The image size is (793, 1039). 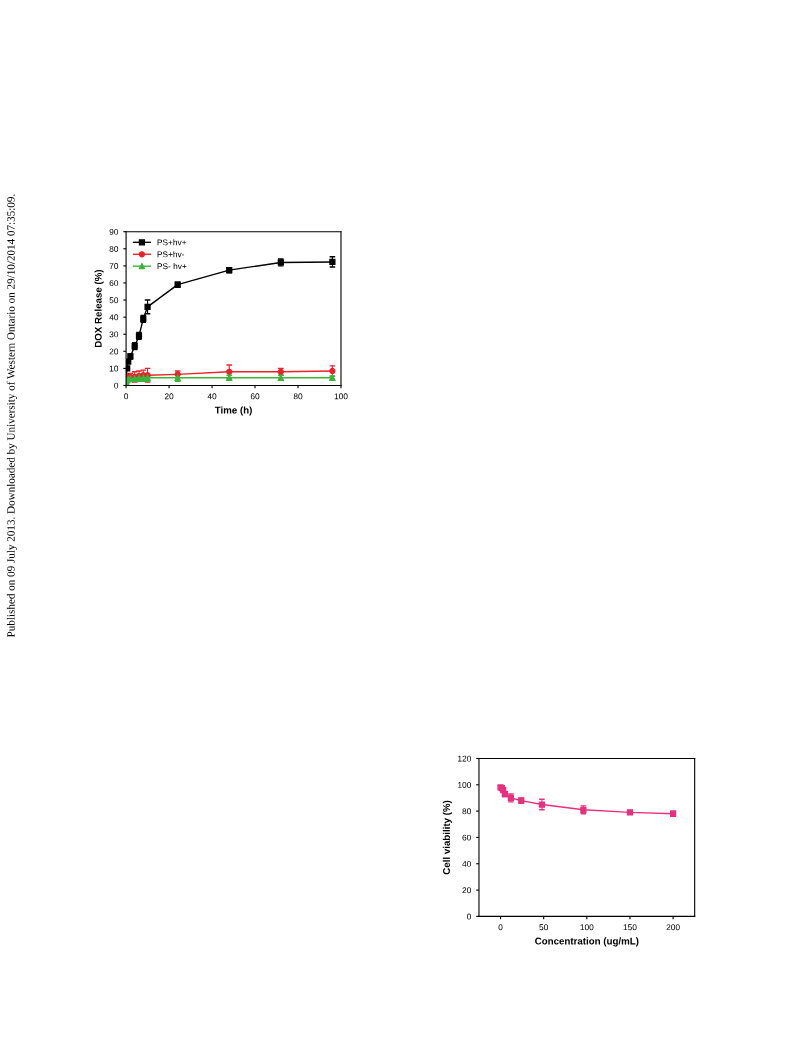 What do you see at coordinates (171, 254) in the screenshot?
I see `legend-label: PS+hv-` at bounding box center [171, 254].